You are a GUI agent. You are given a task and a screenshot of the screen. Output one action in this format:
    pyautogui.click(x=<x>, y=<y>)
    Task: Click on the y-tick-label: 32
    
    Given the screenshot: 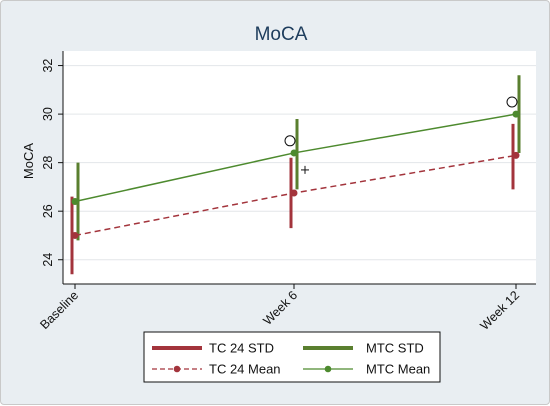 What is the action you would take?
    pyautogui.click(x=48, y=66)
    